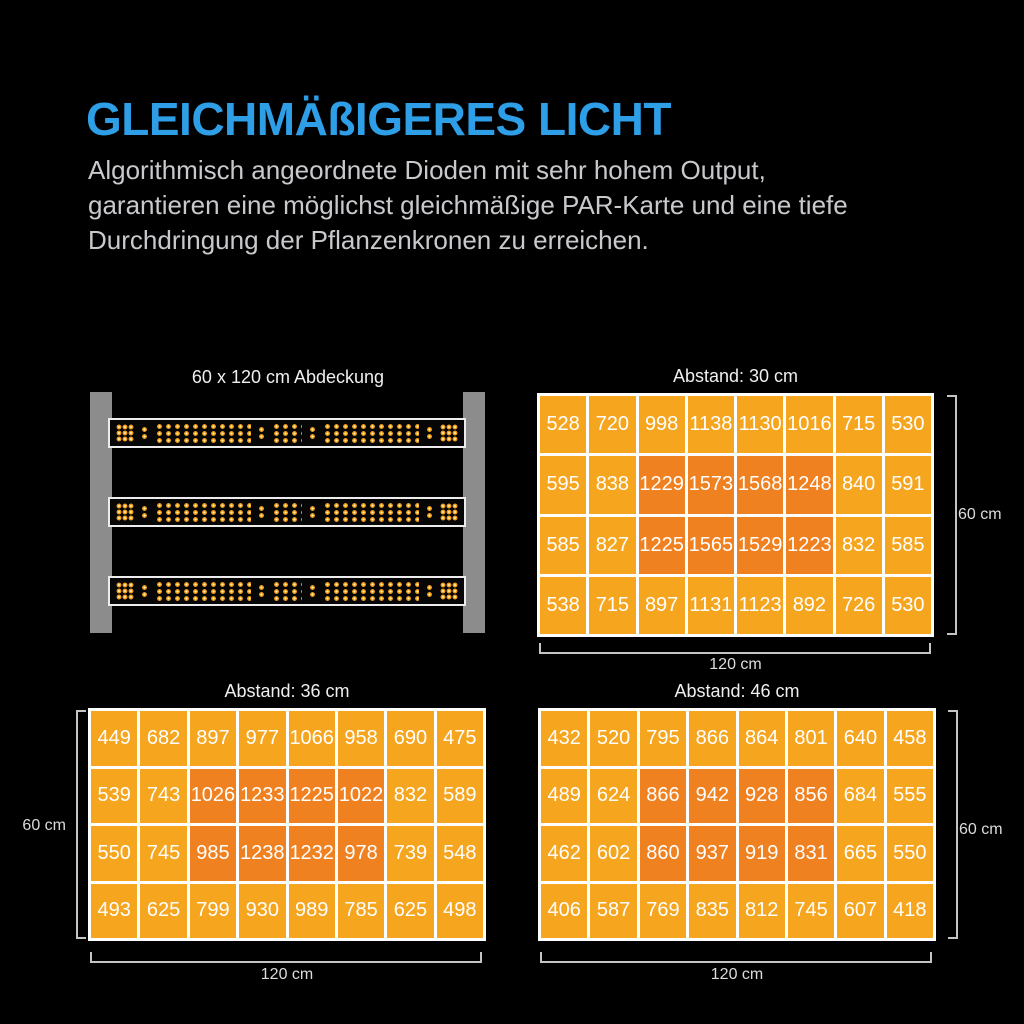  Describe the element at coordinates (262, 910) in the screenshot. I see `par-cell: 930` at that location.